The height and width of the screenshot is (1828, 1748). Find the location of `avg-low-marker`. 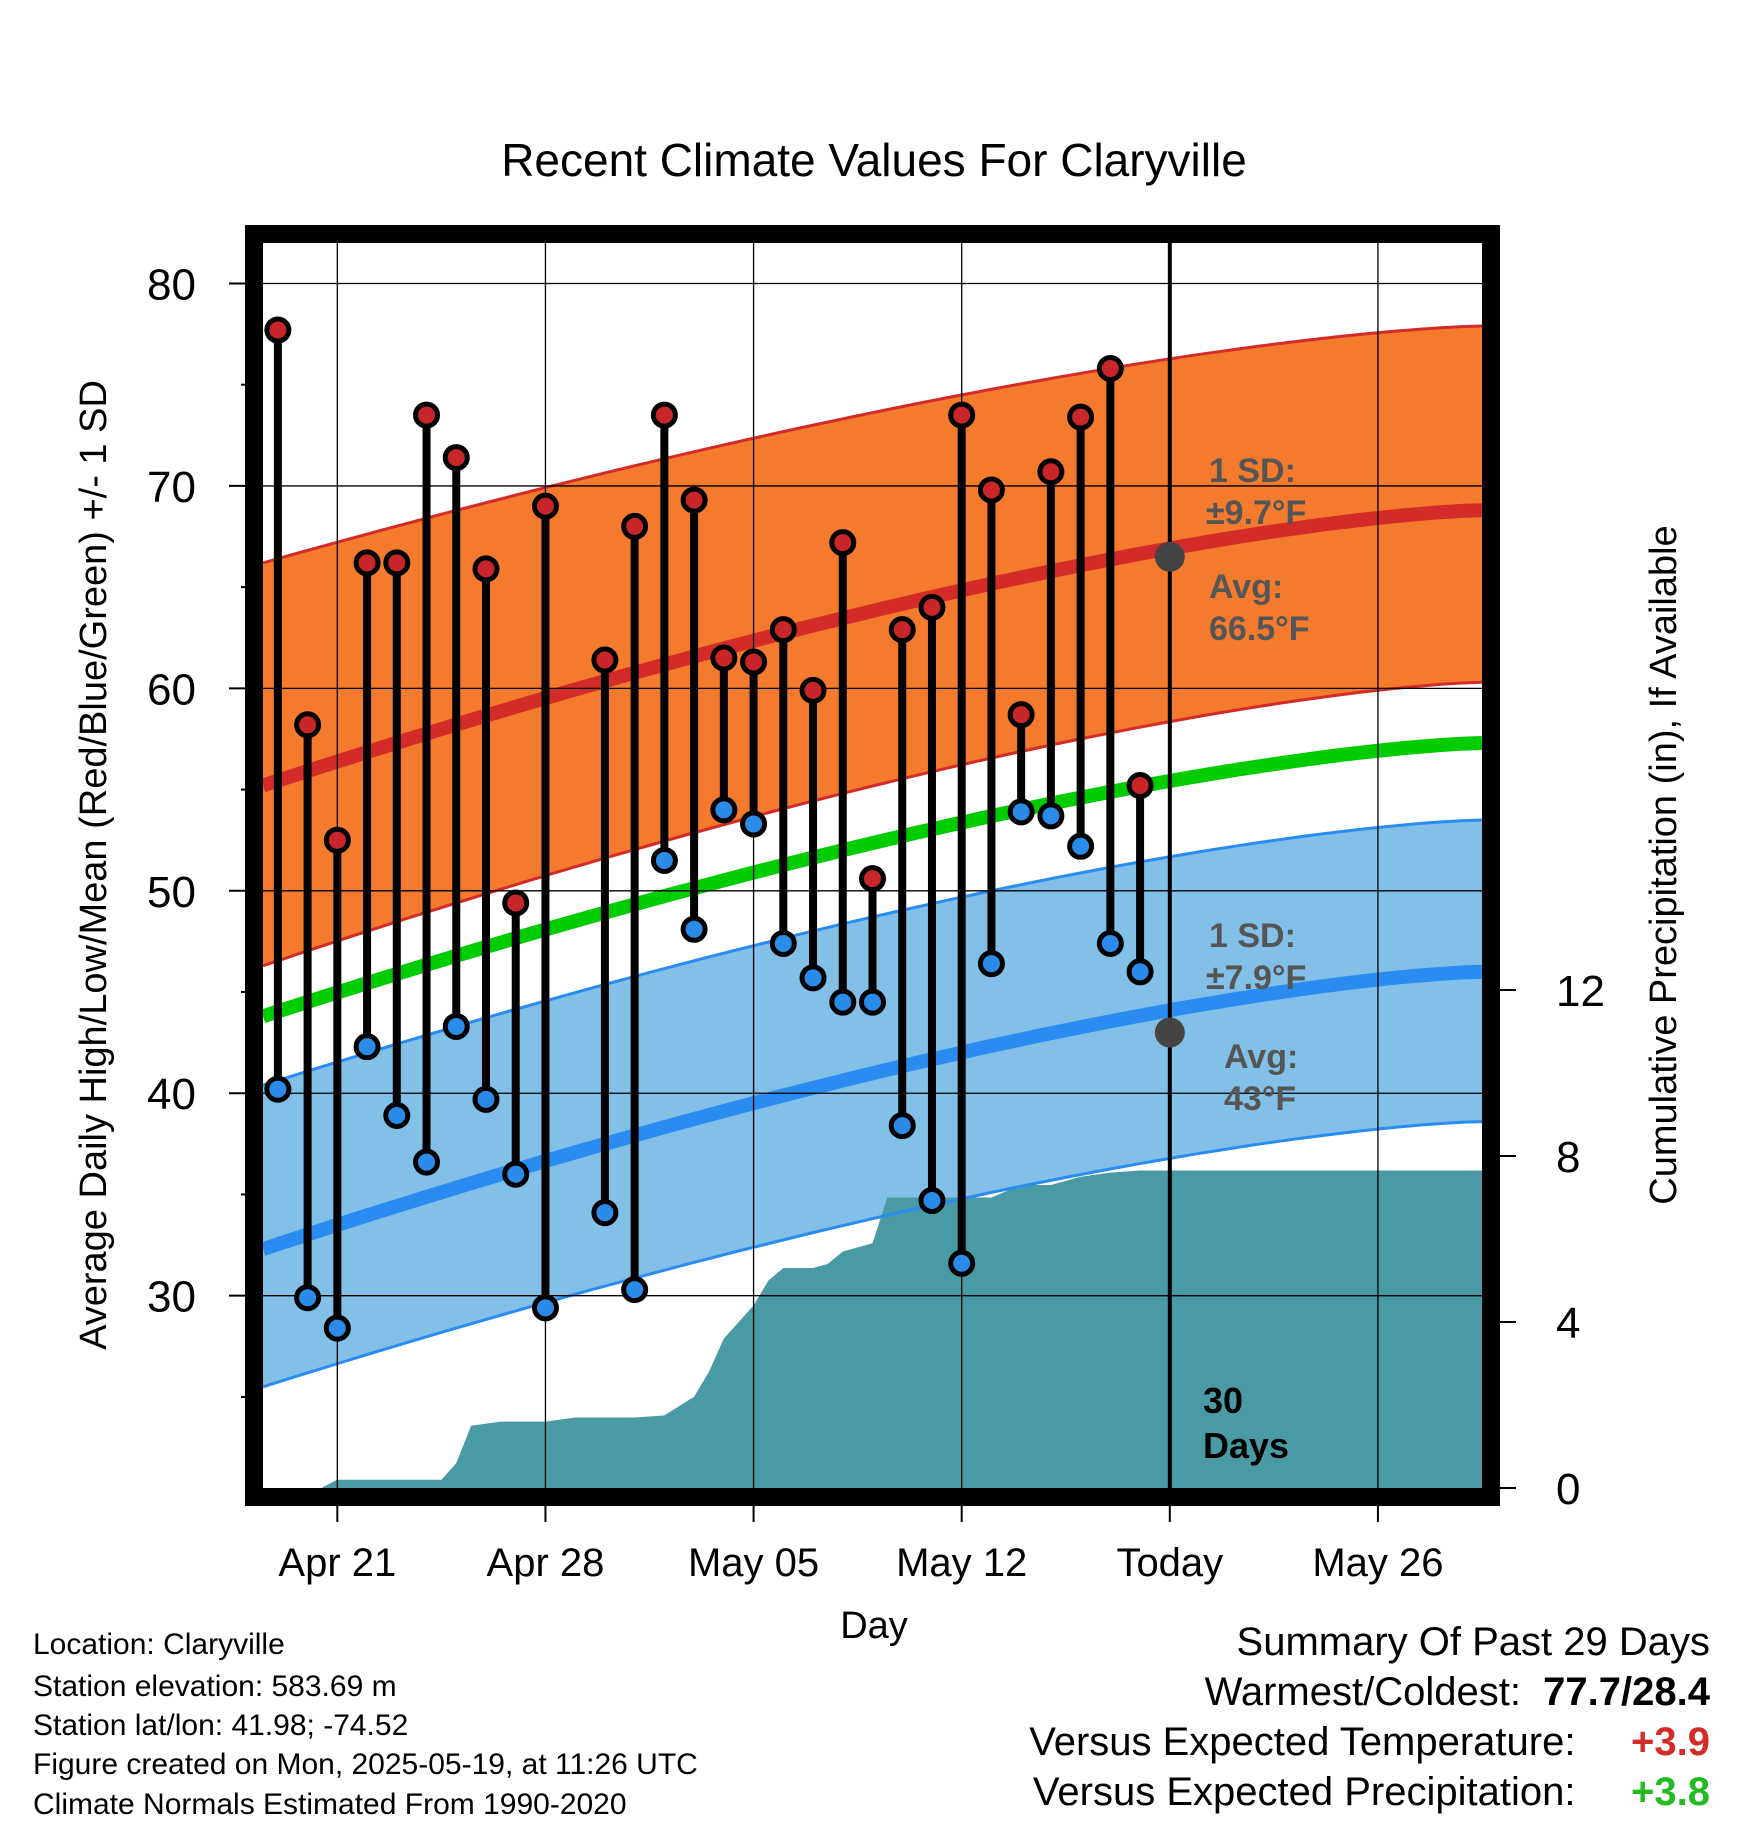

avg-low-marker is located at coordinates (1169, 1032).